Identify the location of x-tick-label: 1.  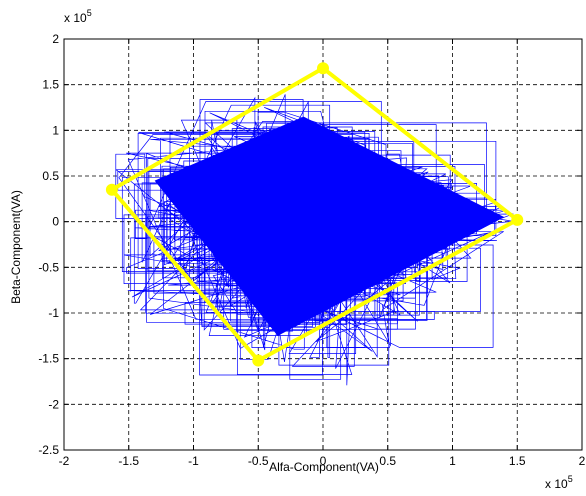
(452, 461).